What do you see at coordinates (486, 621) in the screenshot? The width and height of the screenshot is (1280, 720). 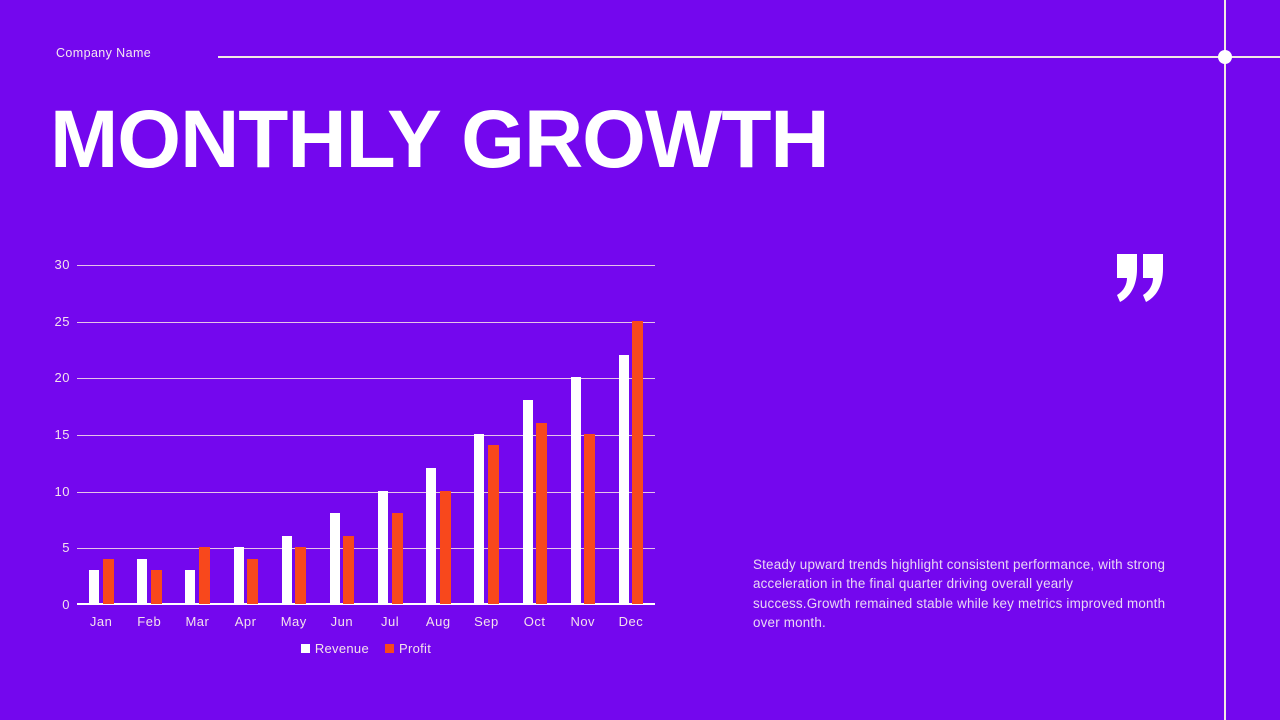 I see `xtick-sep: Sep` at bounding box center [486, 621].